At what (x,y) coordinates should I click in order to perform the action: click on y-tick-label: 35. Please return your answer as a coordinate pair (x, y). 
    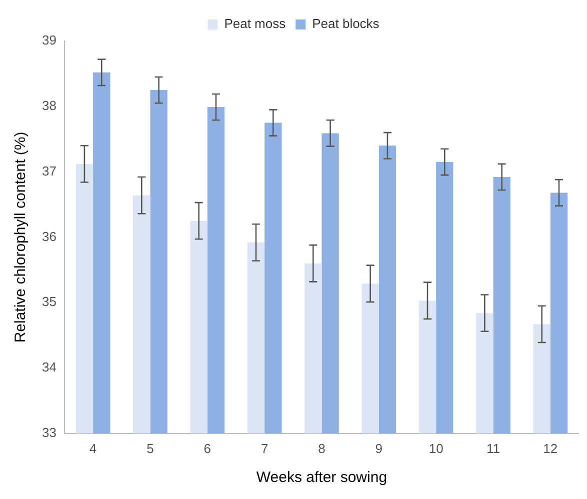
    Looking at the image, I should click on (49, 302).